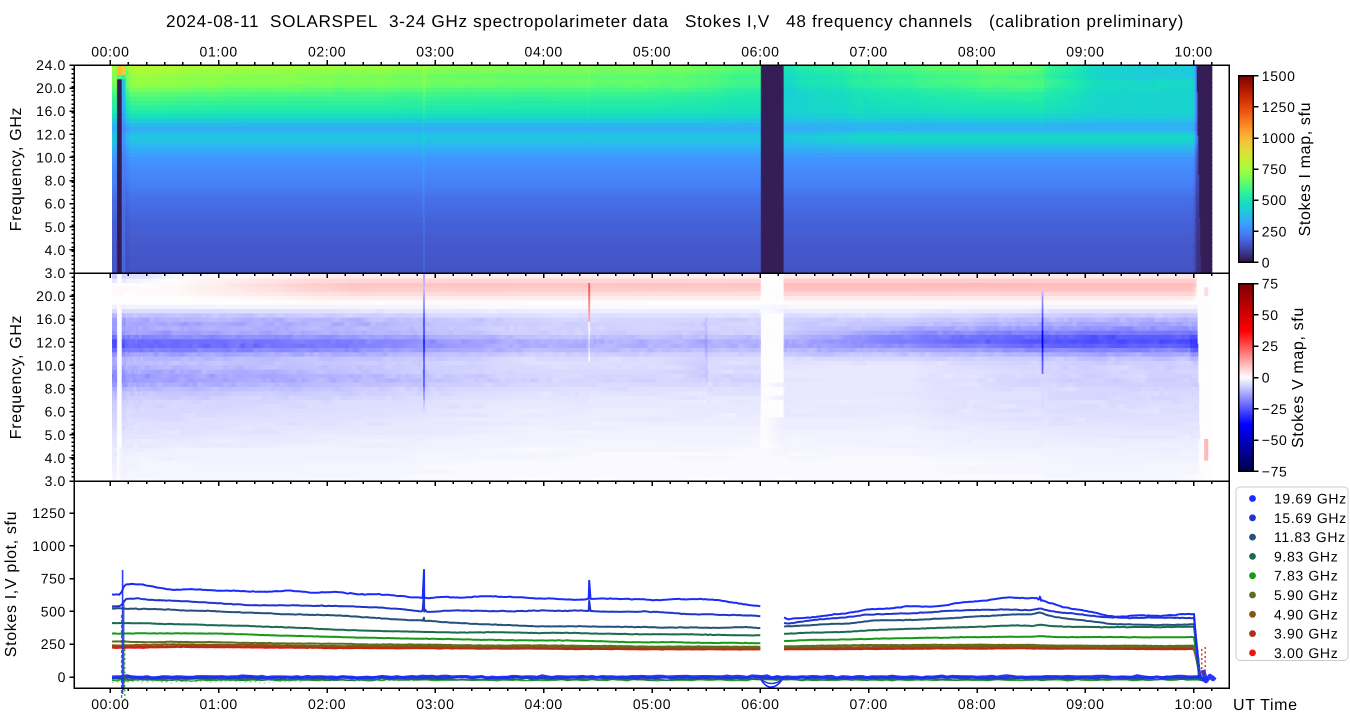  Describe the element at coordinates (1275, 440) in the screenshot. I see `svg-text: −50` at that location.